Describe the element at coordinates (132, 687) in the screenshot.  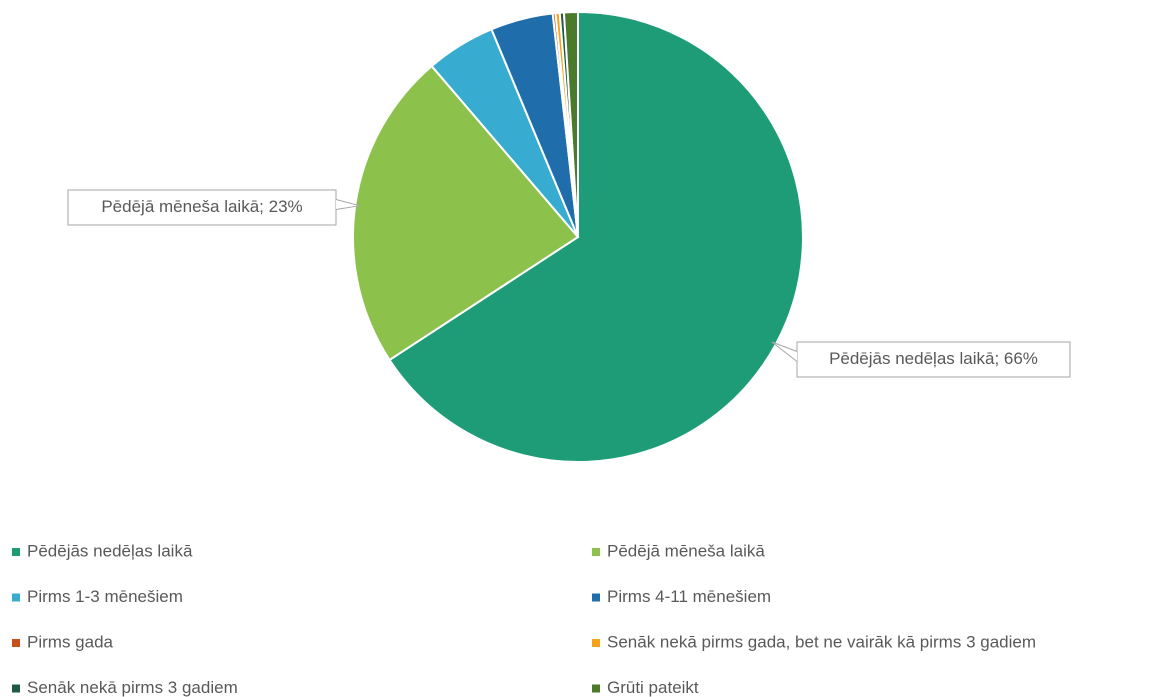
I see `legend-label: Senāk nekā pirms 3 gadiem` at that location.